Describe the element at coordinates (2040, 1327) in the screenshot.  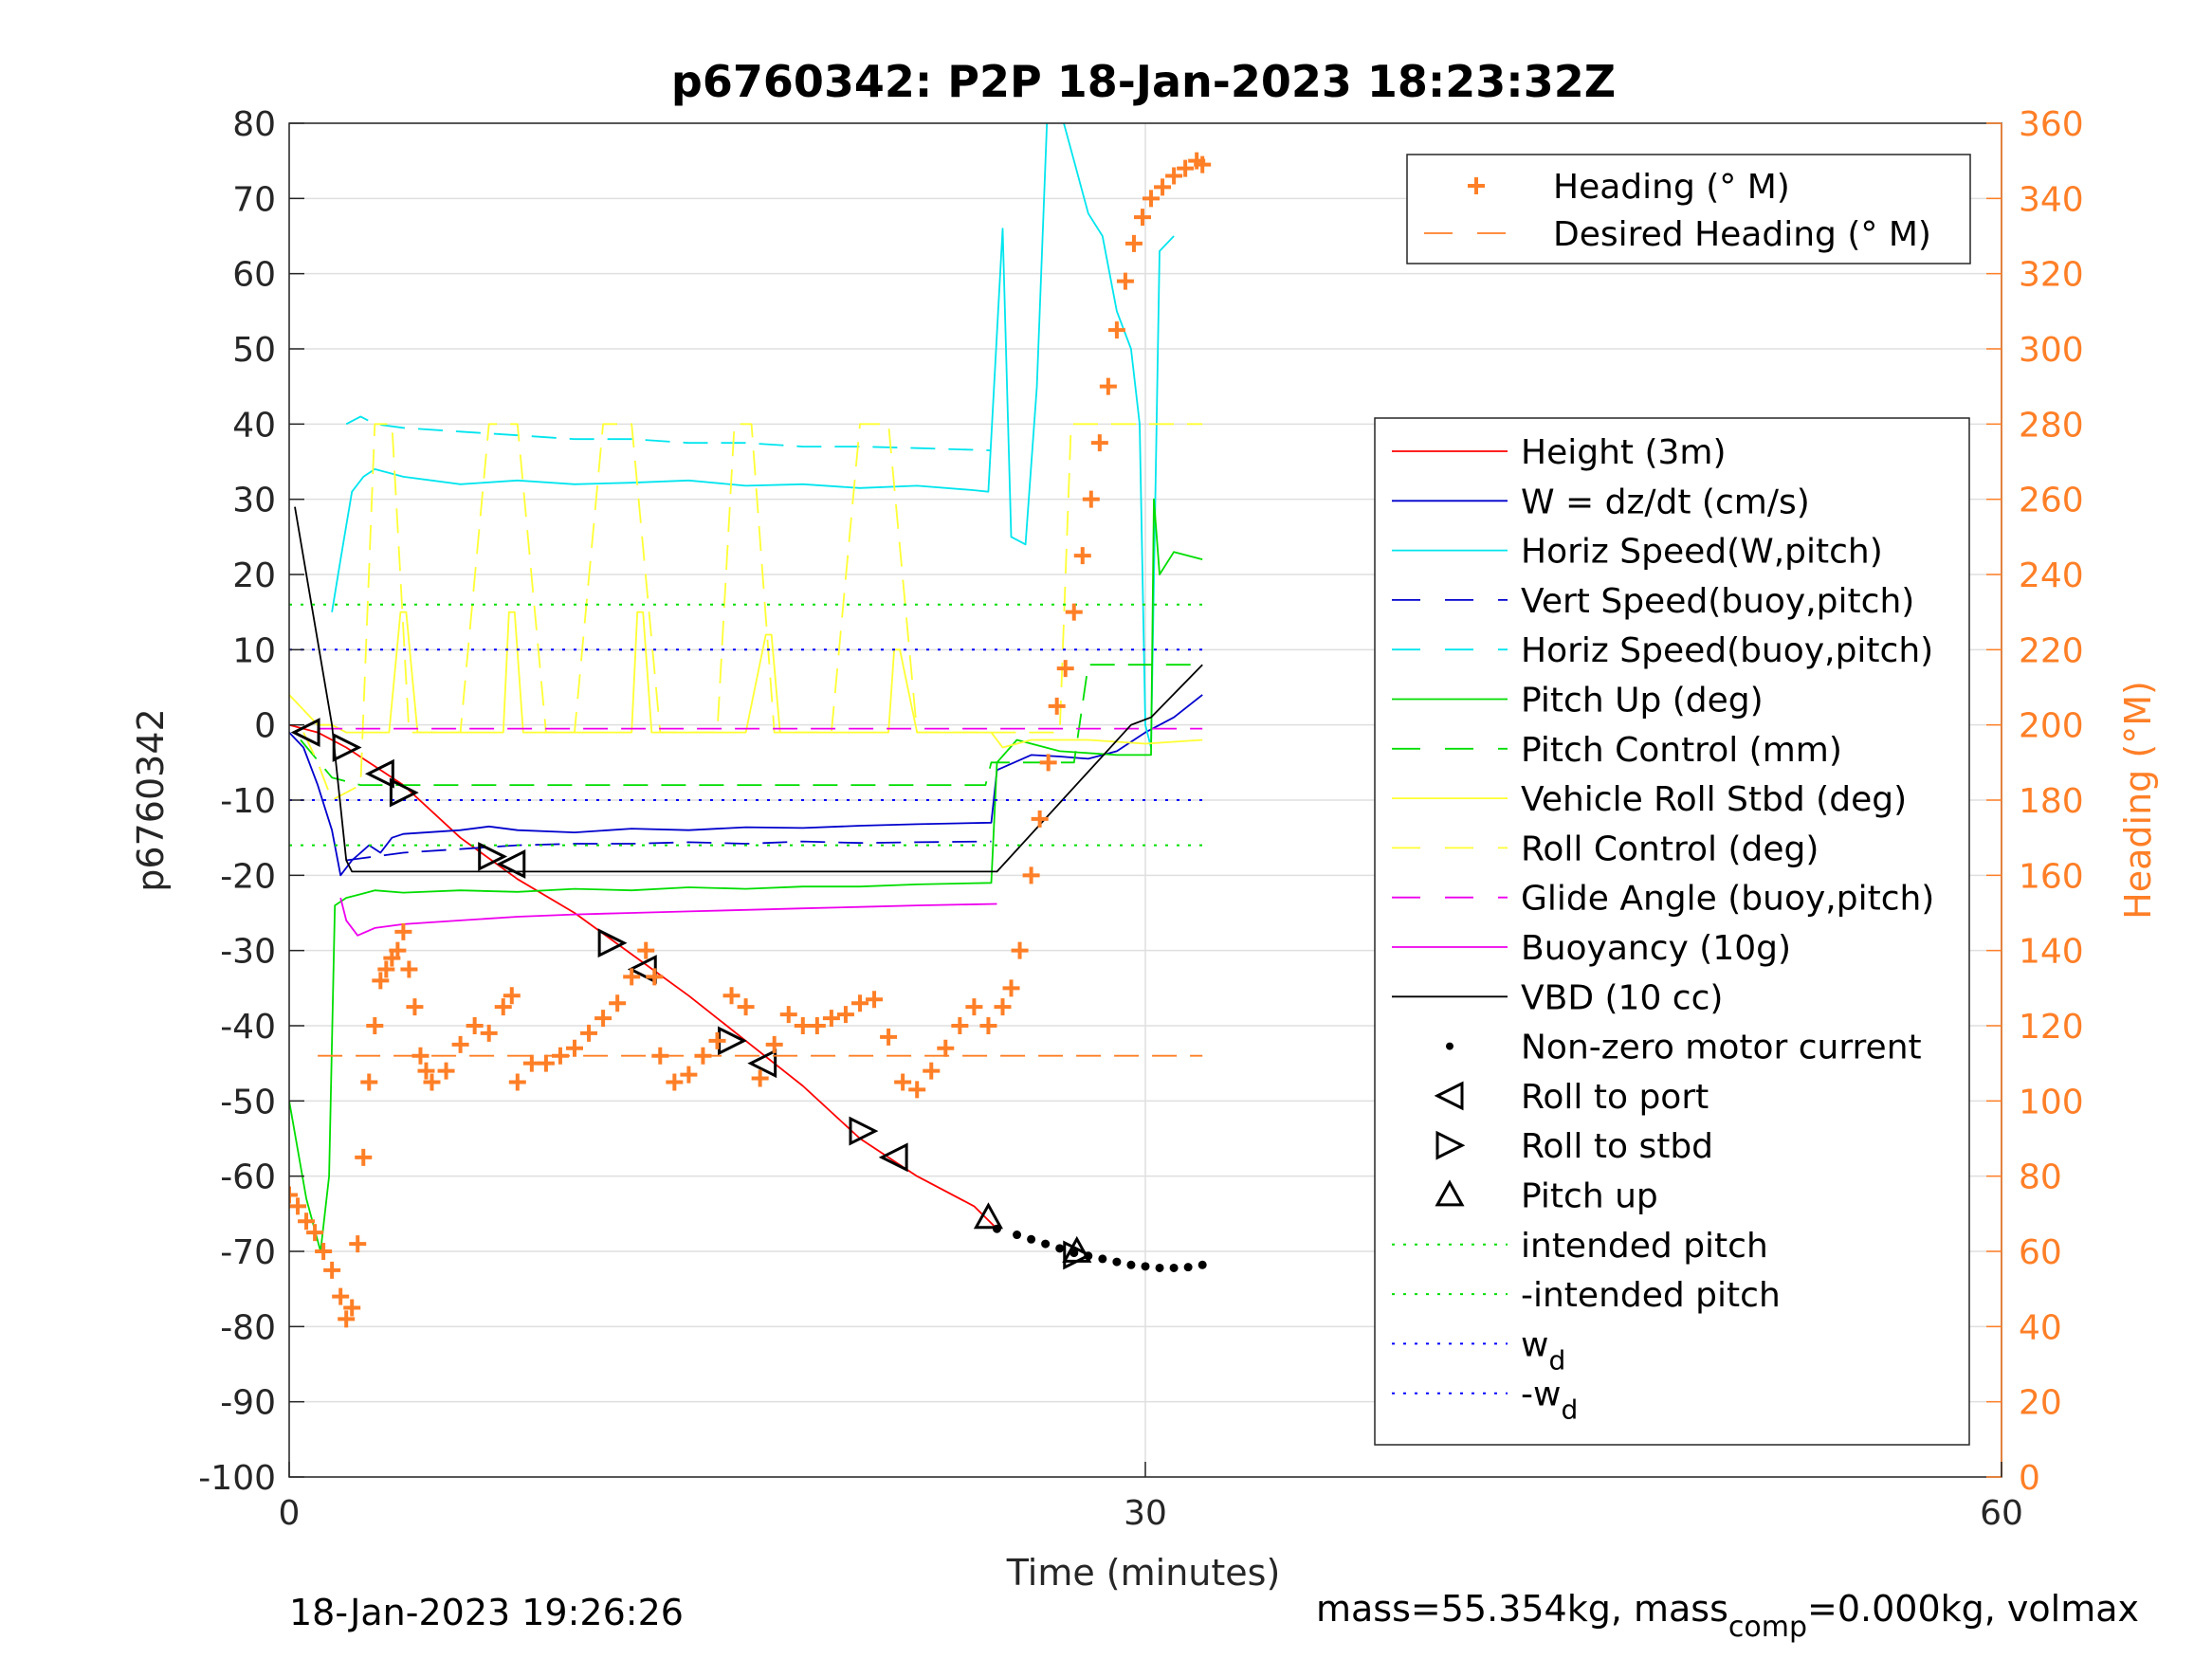
I see `y2-tick-label: 40` at that location.